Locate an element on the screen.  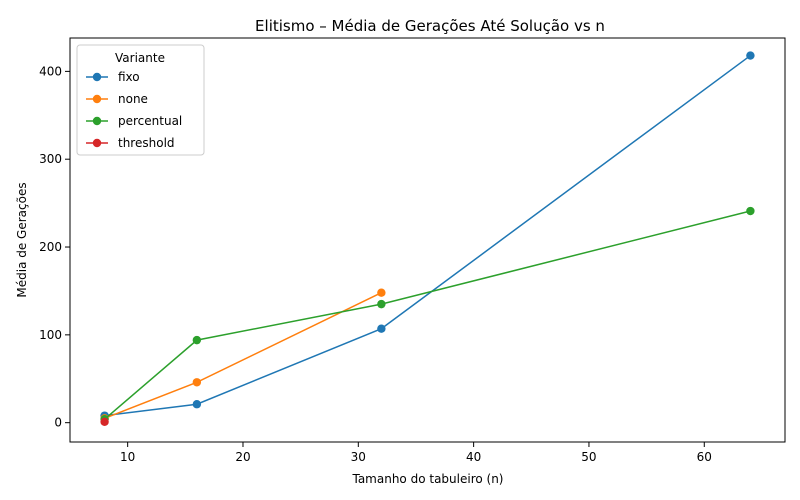
legend-item-none: none is located at coordinates (117, 99).